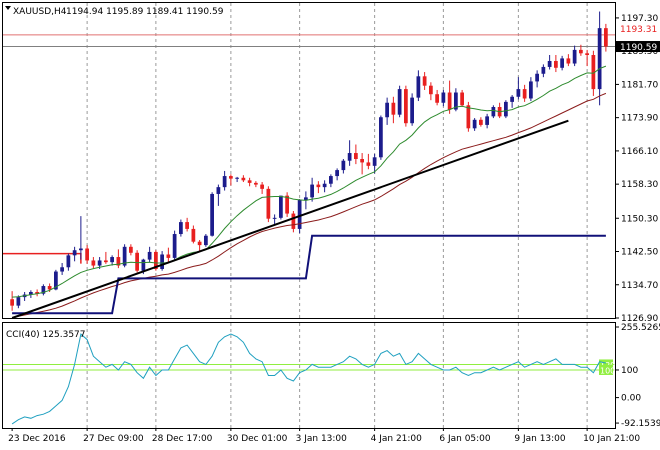  I want to click on price-tick-label: 1158.30, so click(639, 185).